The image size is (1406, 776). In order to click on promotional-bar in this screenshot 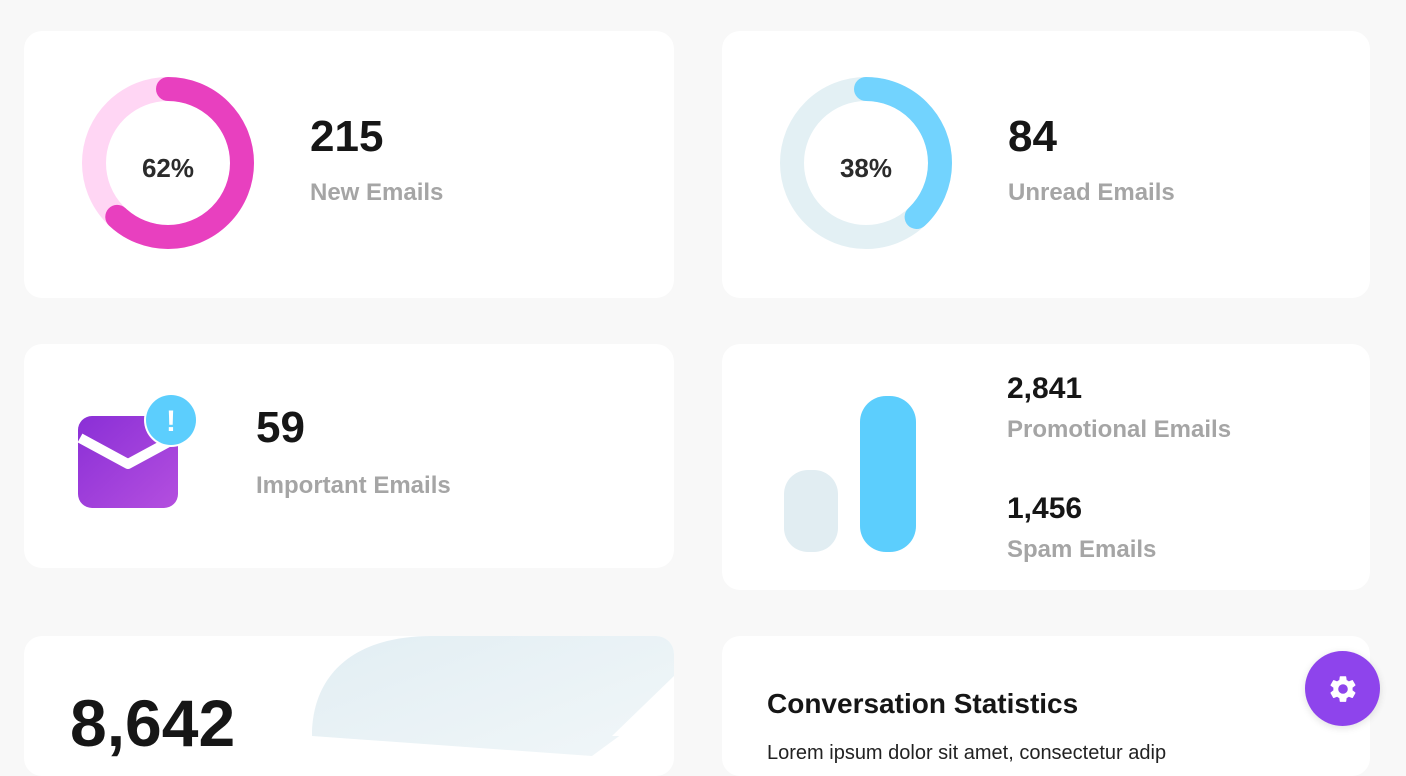, I will do `click(888, 474)`.